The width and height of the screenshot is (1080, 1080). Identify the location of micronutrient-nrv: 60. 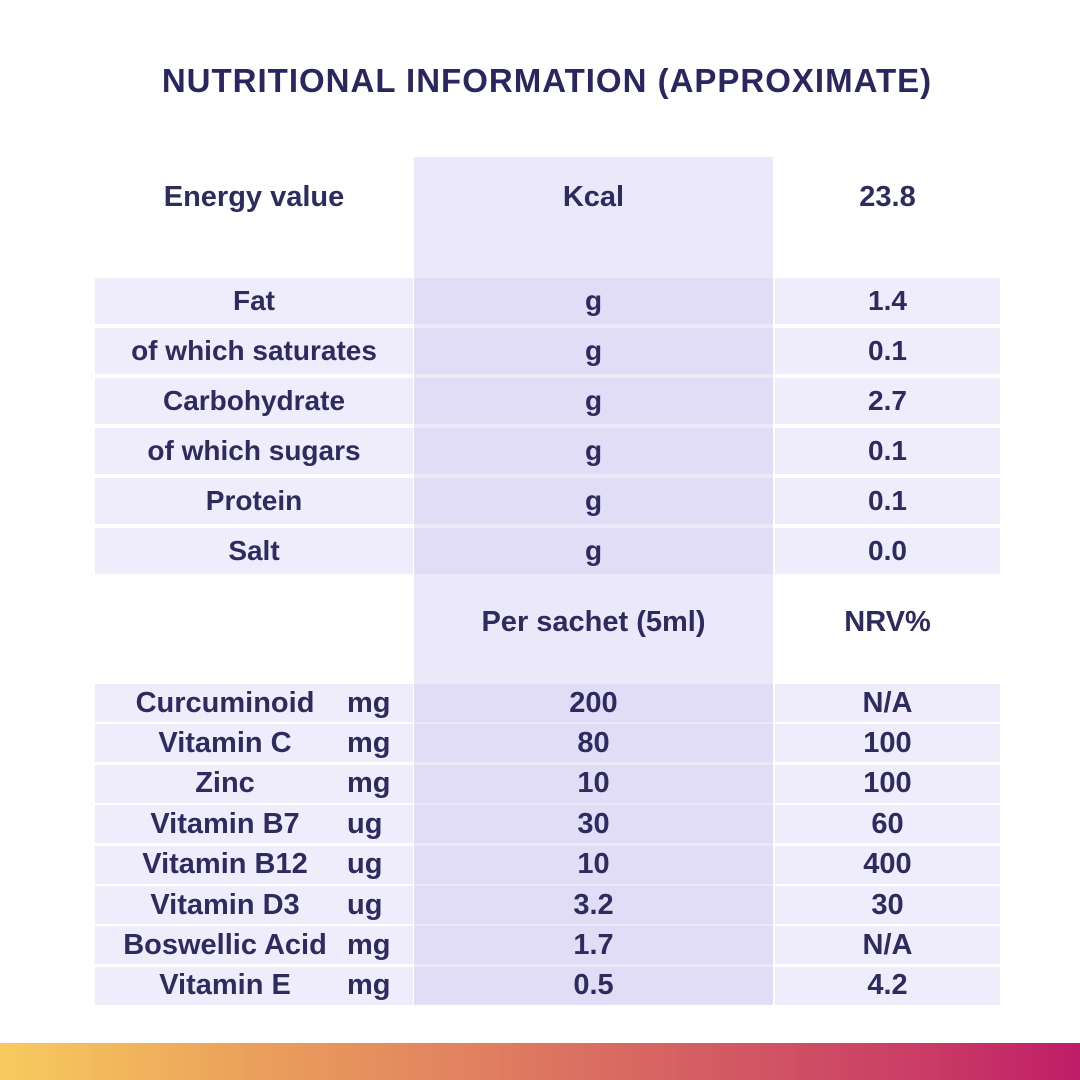
(887, 824).